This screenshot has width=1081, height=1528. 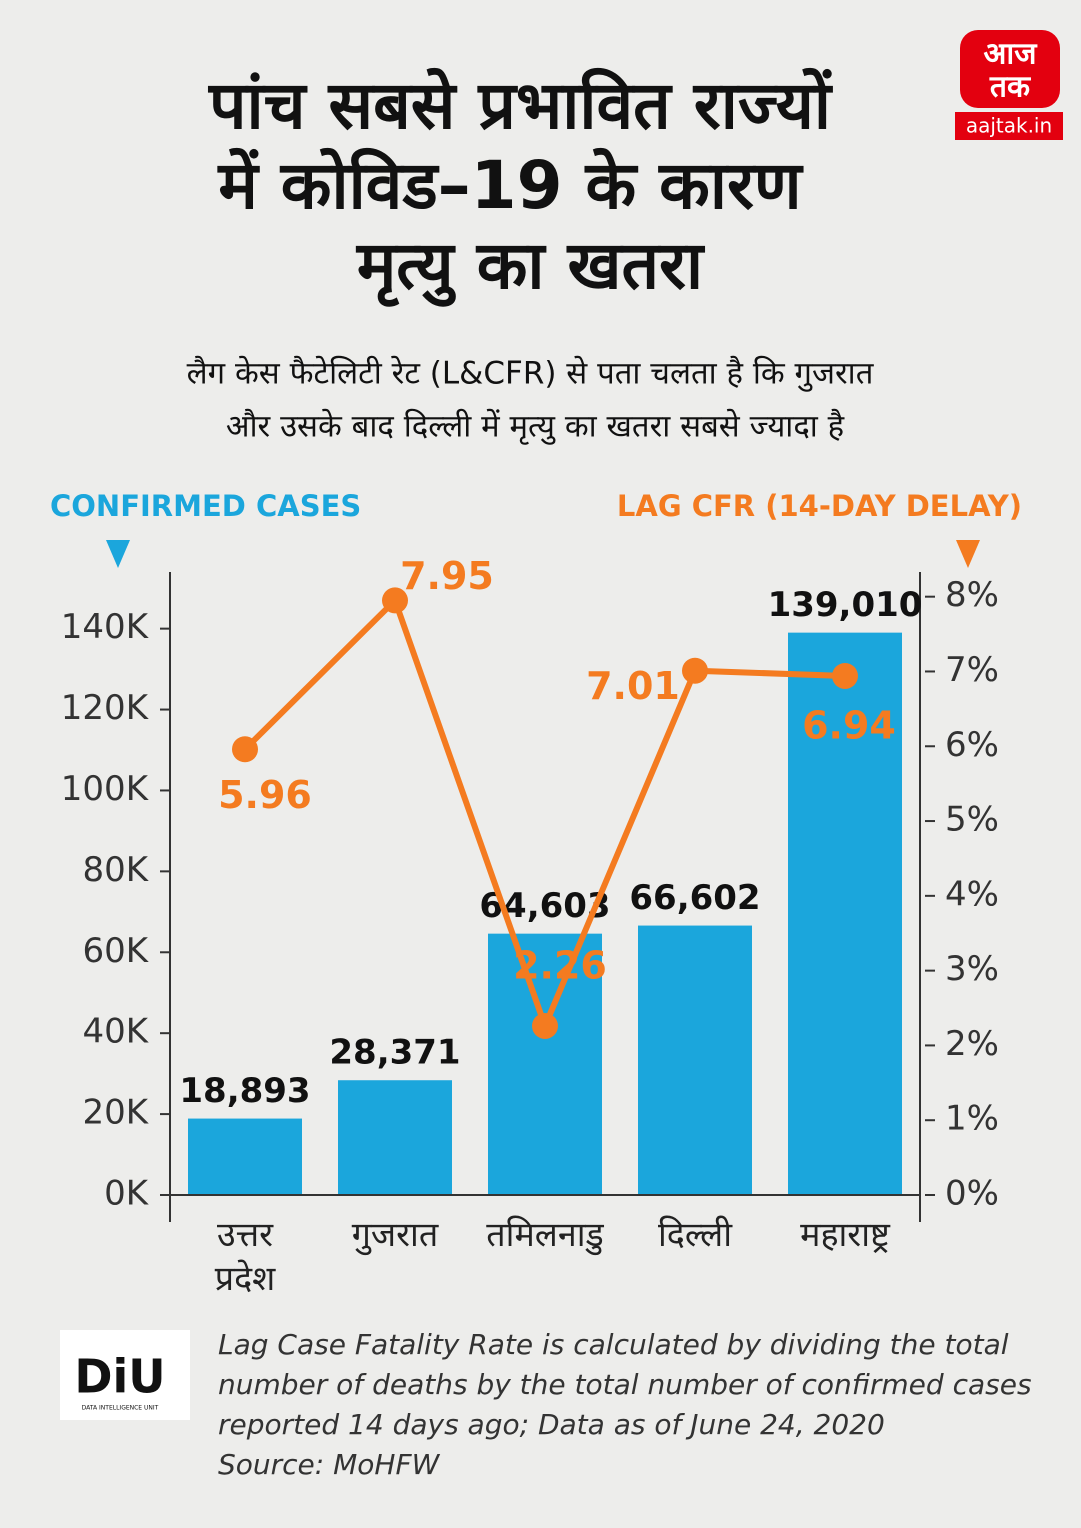 What do you see at coordinates (972, 1119) in the screenshot?
I see `y2-tick-label: 1%` at bounding box center [972, 1119].